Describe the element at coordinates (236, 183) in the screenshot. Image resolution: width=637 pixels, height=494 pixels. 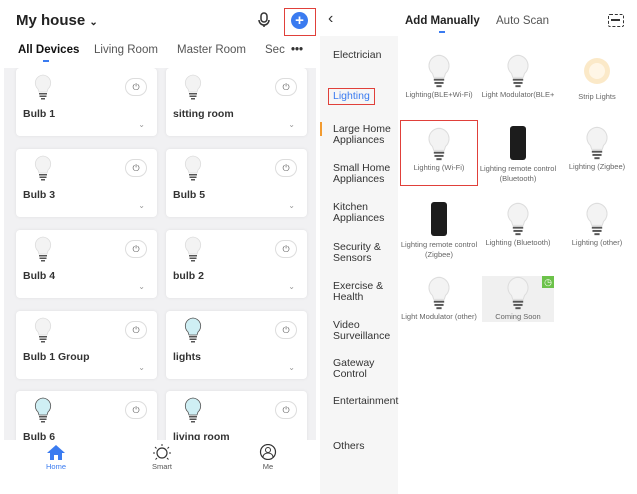
I see `device-card: ⏻ Bulb 5 ⌄` at that location.